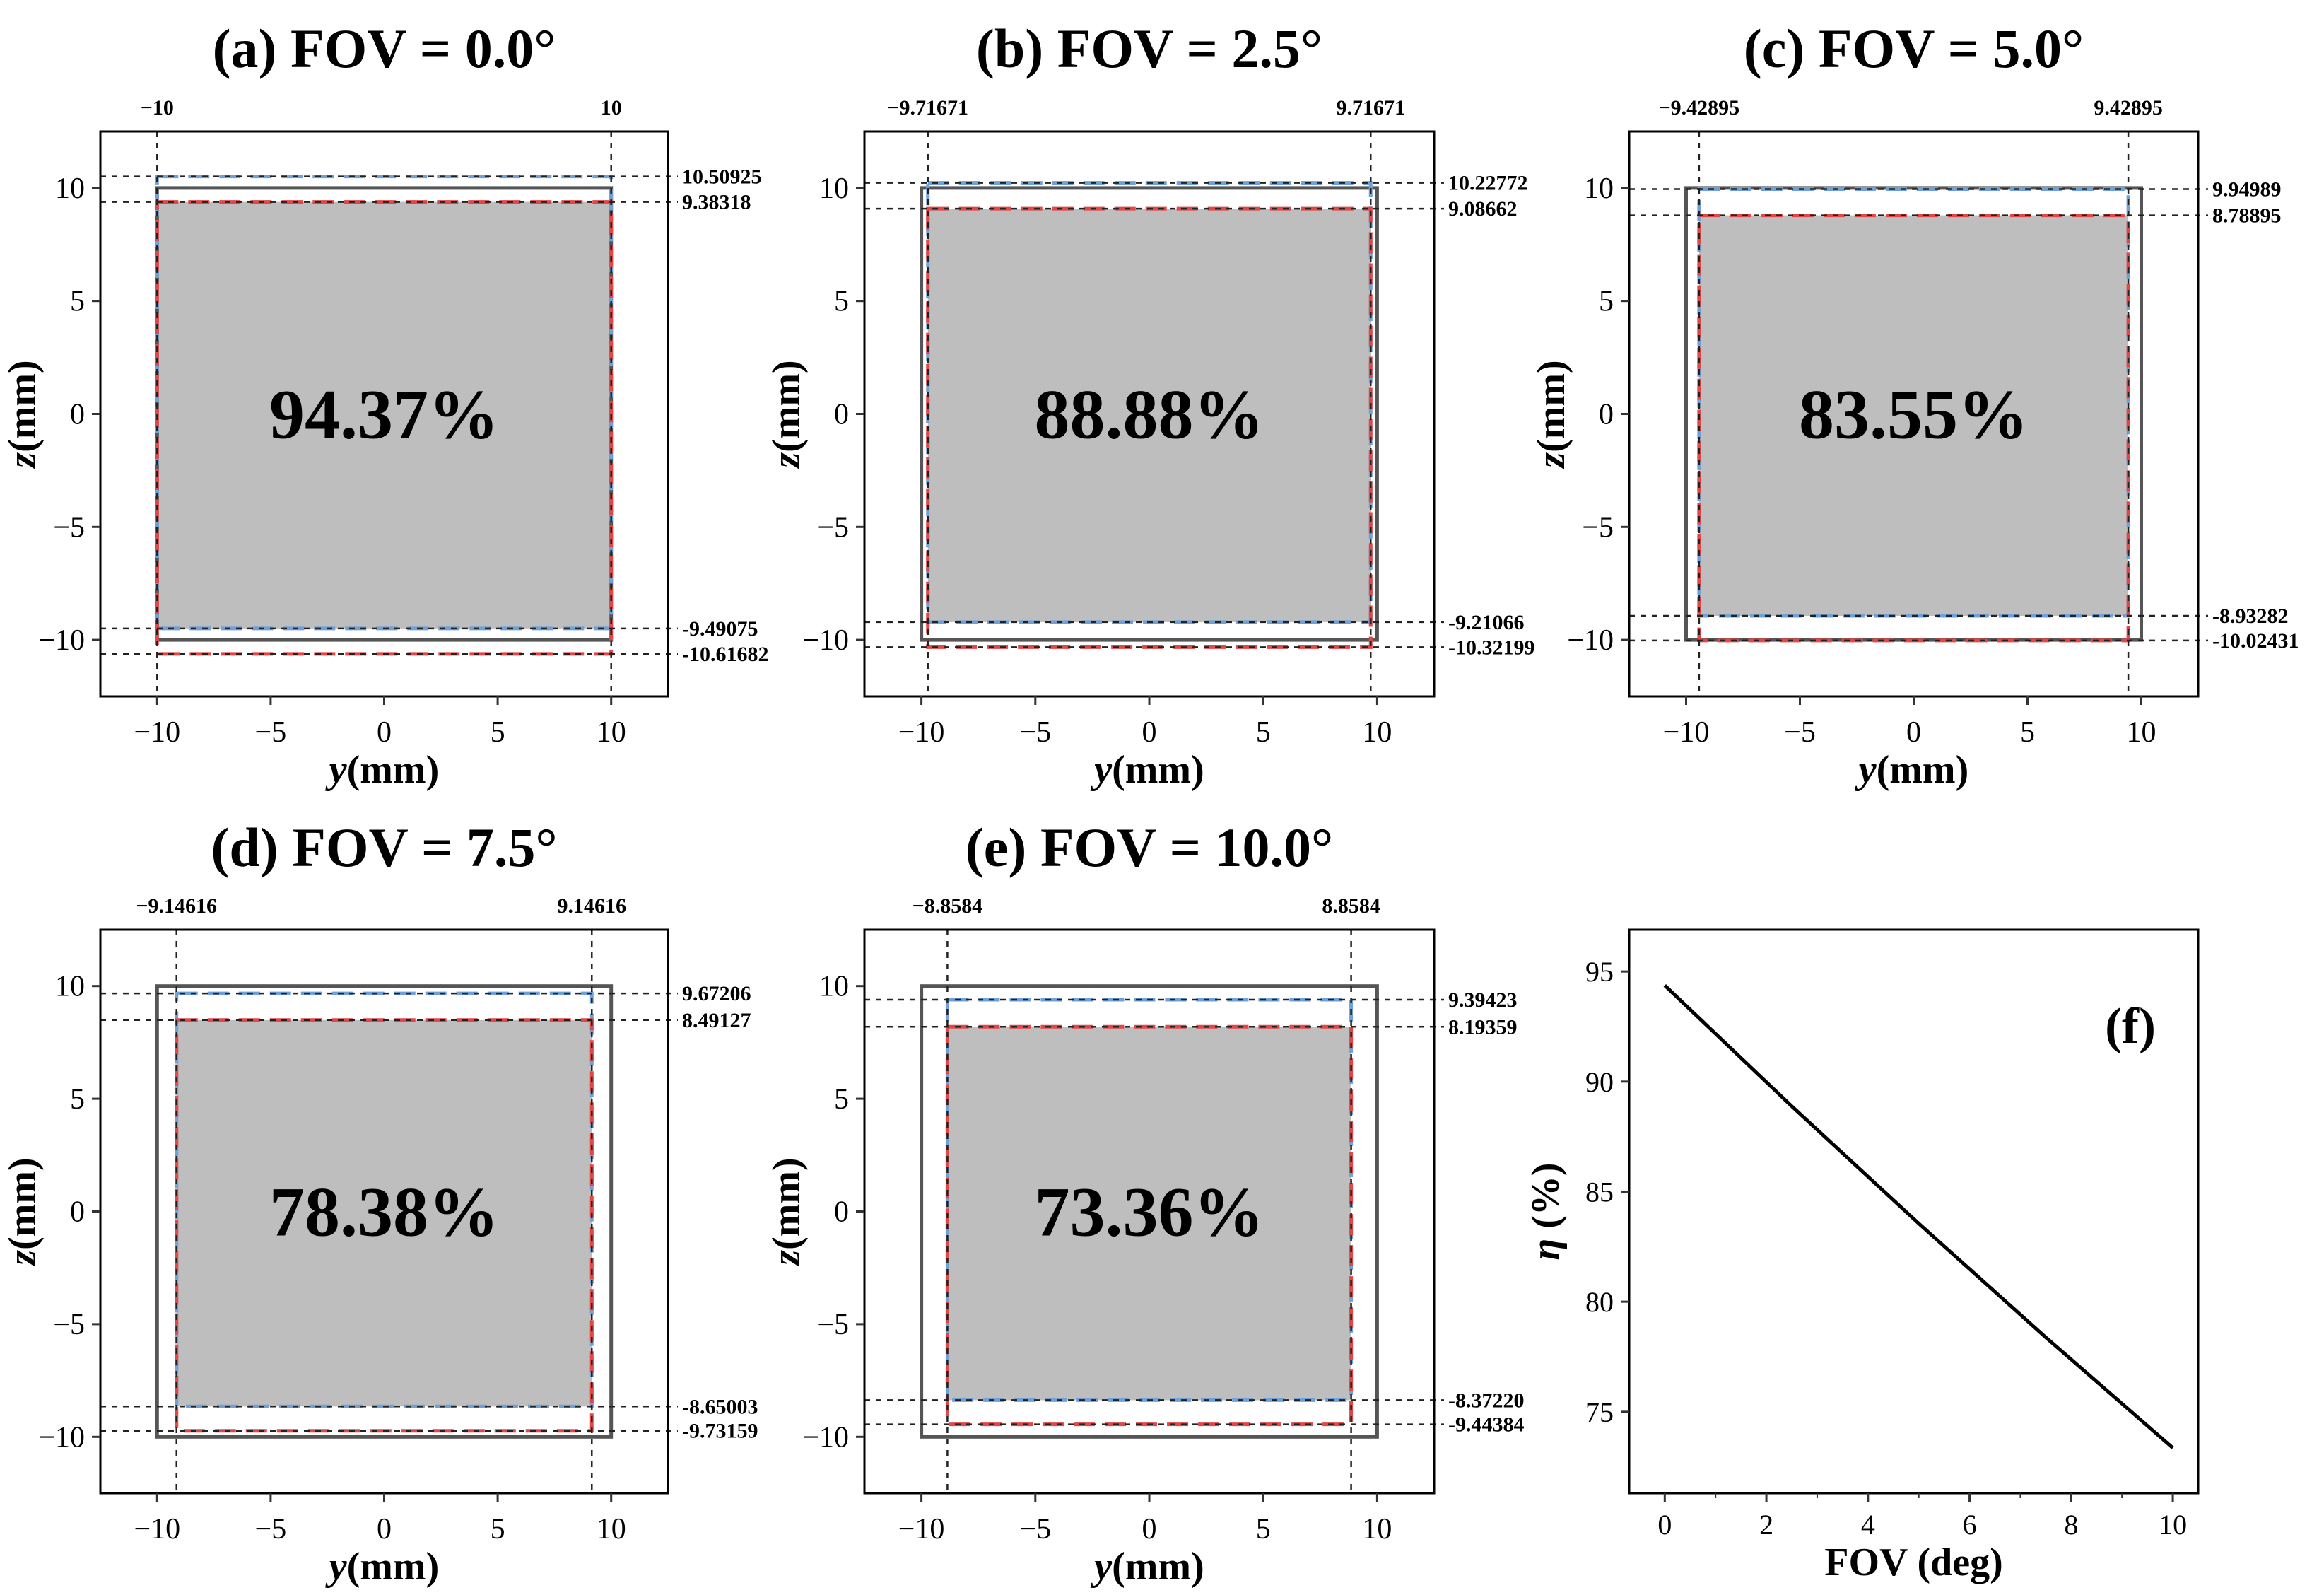 The height and width of the screenshot is (1595, 2324). Describe the element at coordinates (1599, 972) in the screenshot. I see `y-tick-label: 95` at that location.